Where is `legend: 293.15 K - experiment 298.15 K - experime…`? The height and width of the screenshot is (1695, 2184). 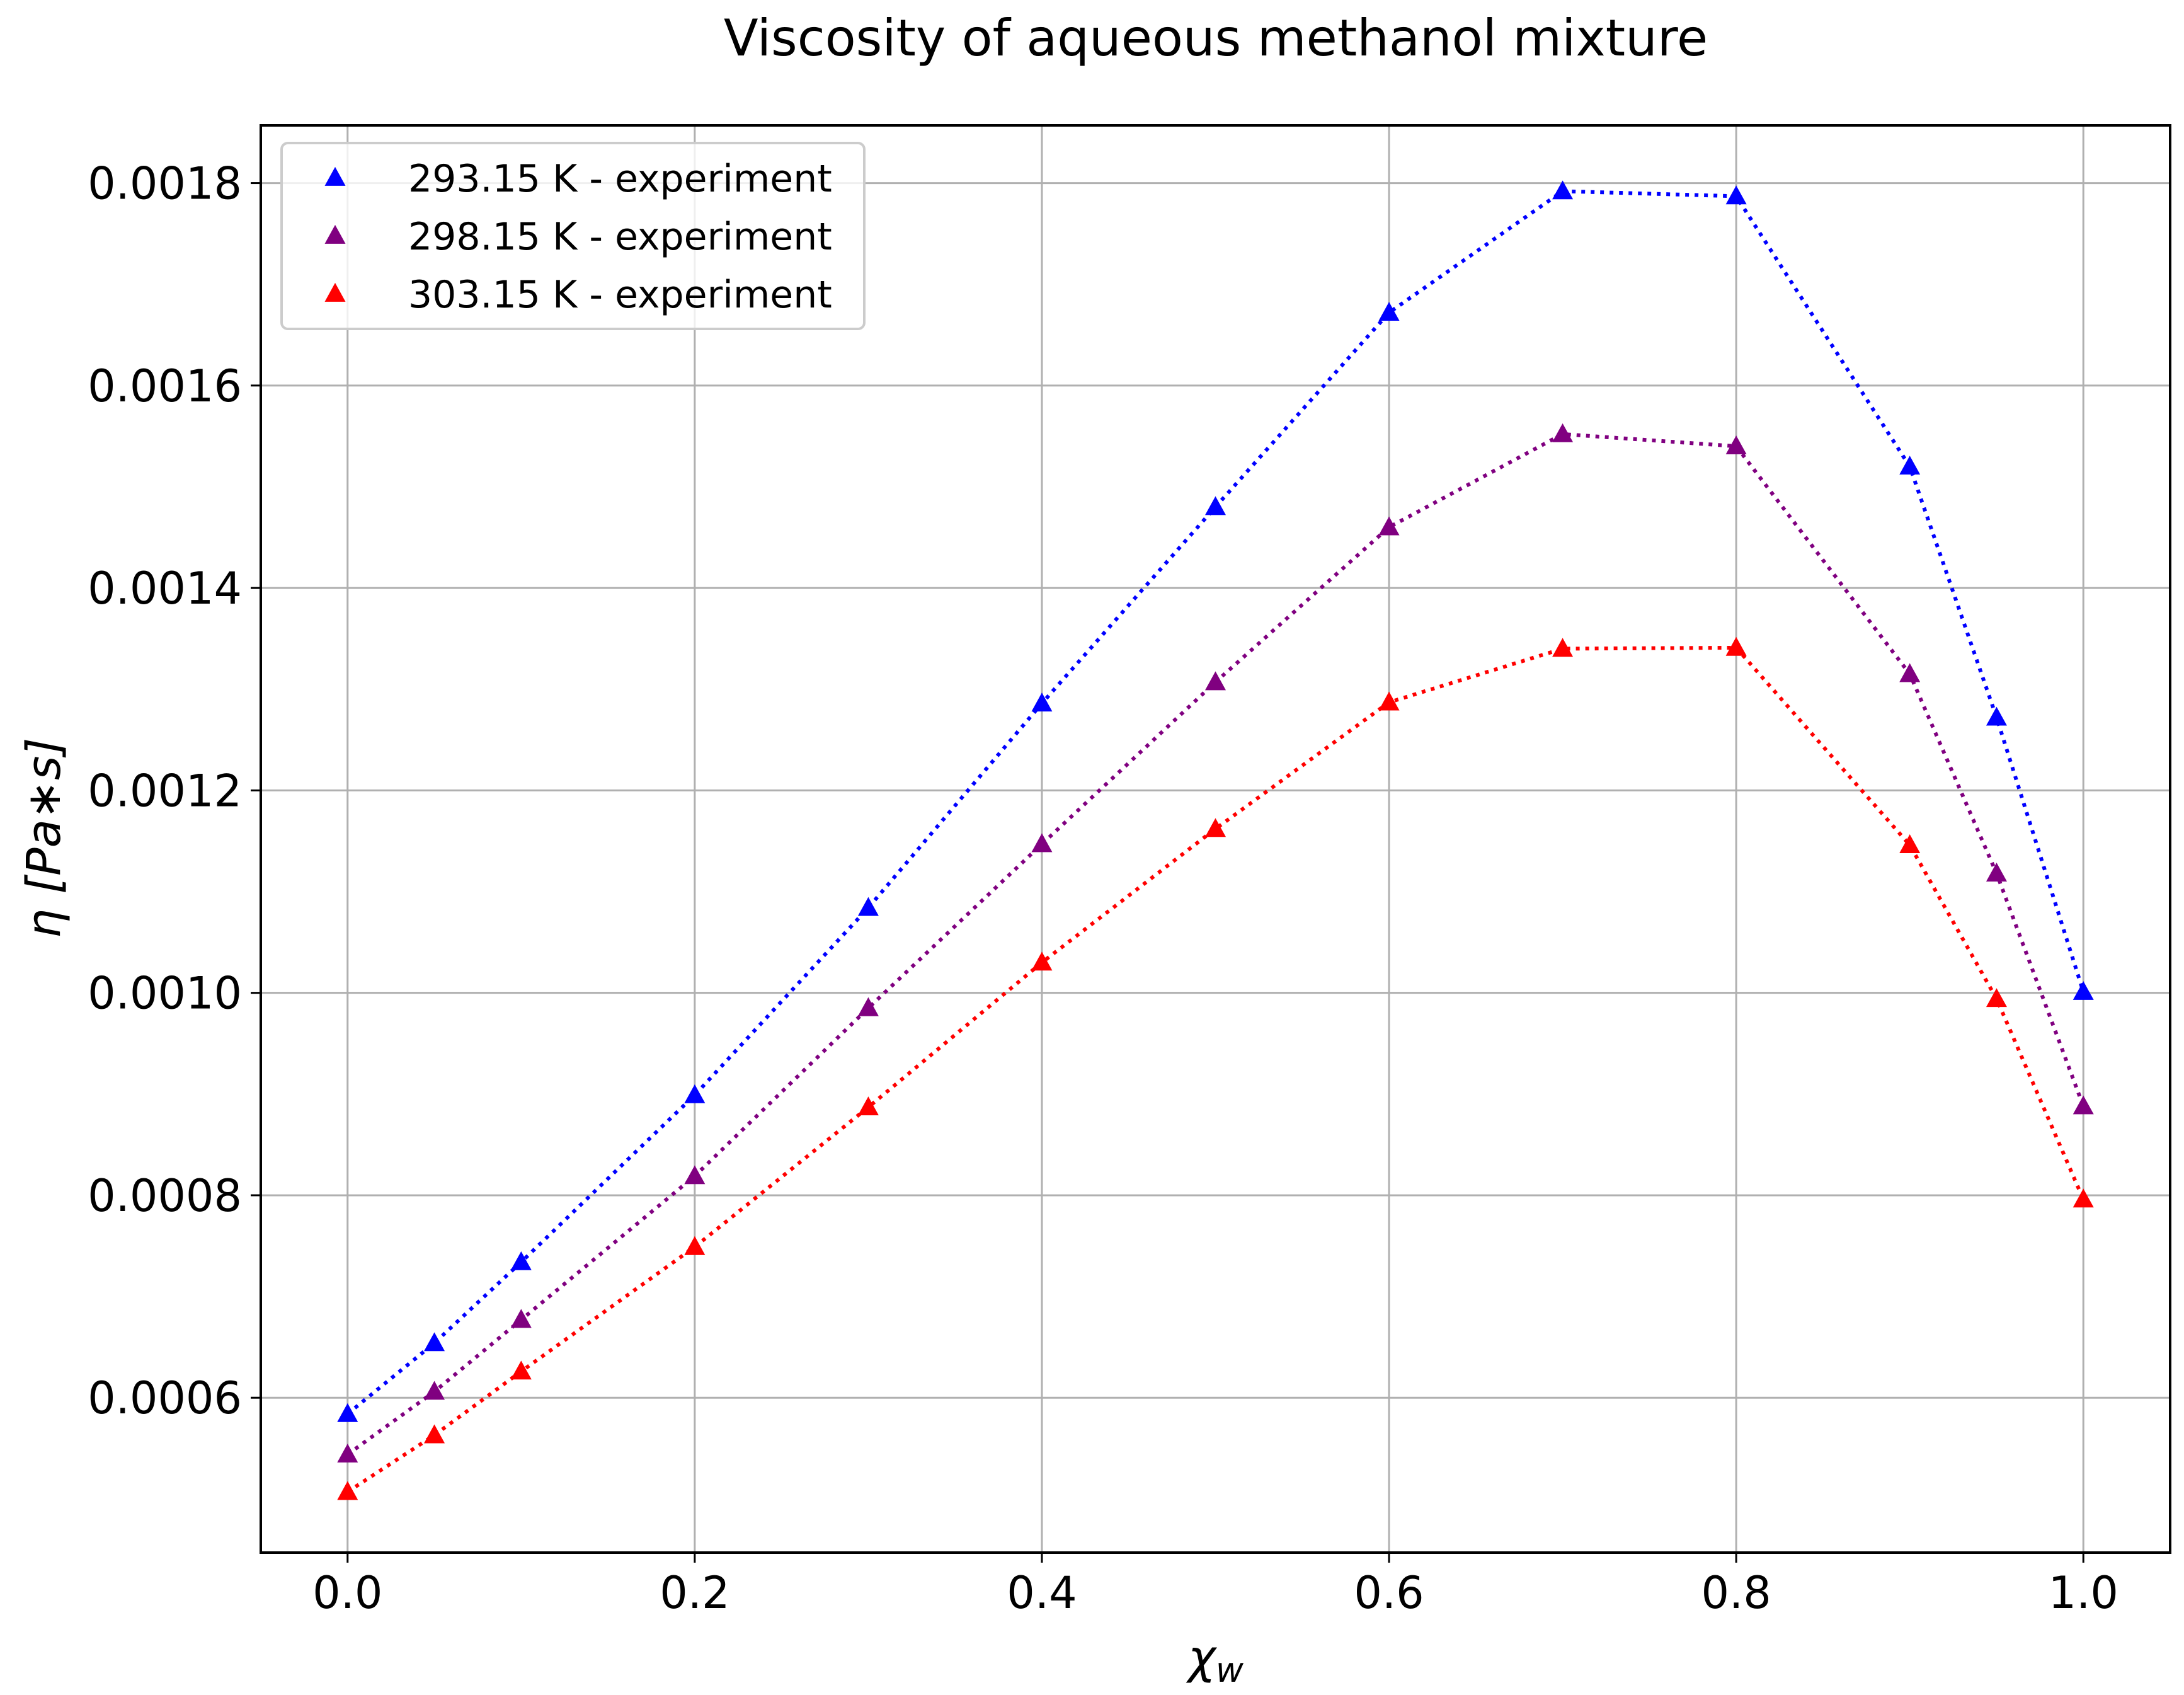 legend: 293.15 K - experiment 298.15 K - experime… is located at coordinates (573, 236).